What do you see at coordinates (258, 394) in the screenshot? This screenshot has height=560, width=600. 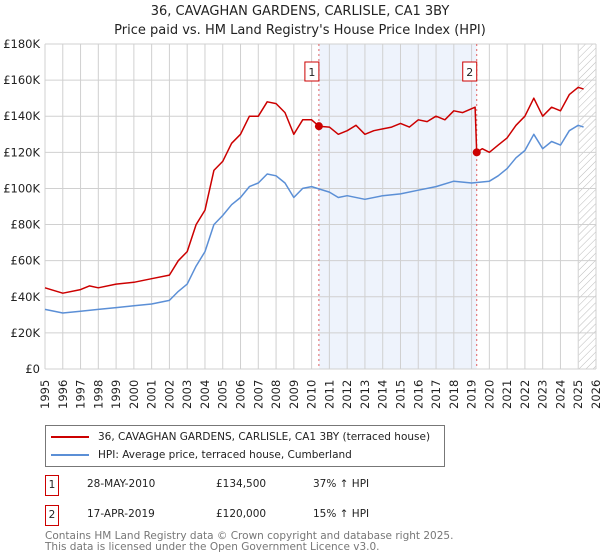 I see `x-tick-label: 2007` at bounding box center [258, 394].